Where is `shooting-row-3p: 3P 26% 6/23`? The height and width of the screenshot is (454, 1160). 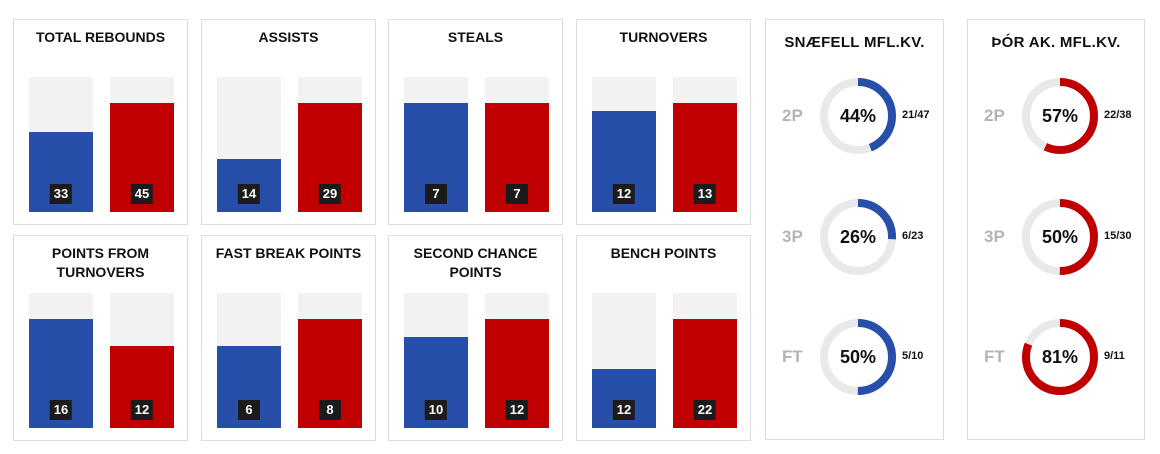 shooting-row-3p: 3P 26% 6/23 is located at coordinates (854, 242).